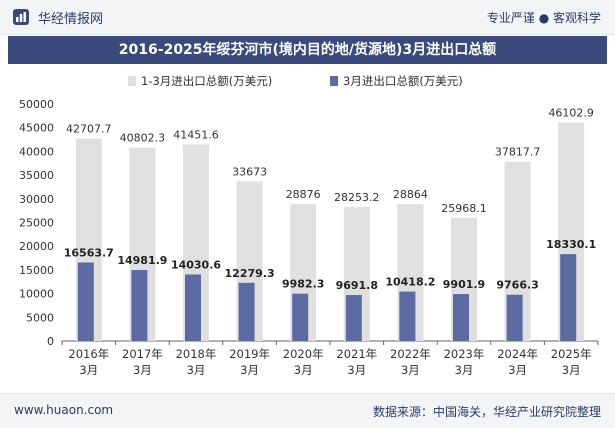  I want to click on x-tick-label-year: 2018年, so click(196, 354).